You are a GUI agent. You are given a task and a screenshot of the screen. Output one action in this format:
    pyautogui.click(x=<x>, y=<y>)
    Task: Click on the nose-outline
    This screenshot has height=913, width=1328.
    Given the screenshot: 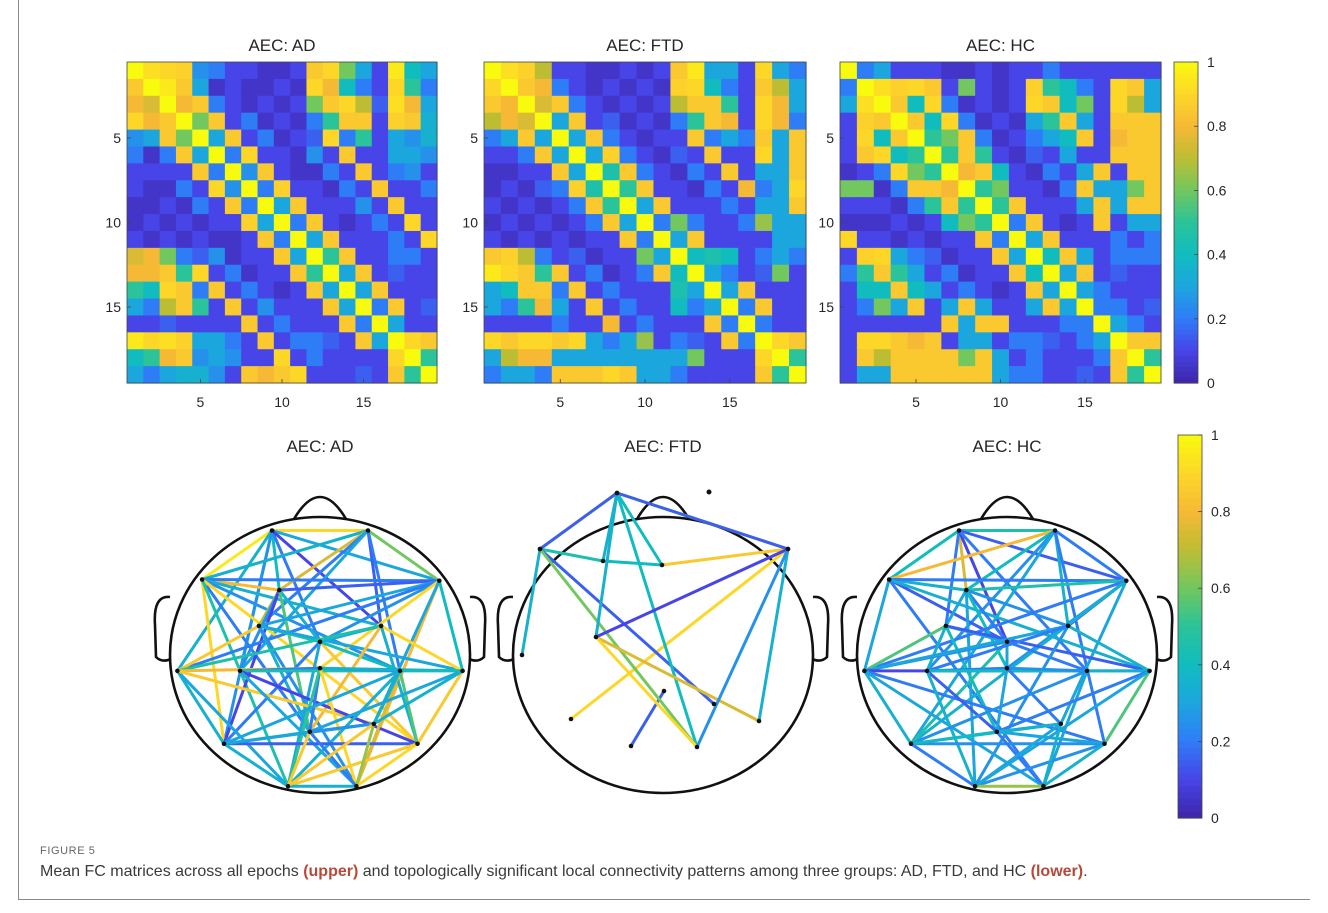 What is the action you would take?
    pyautogui.click(x=1007, y=507)
    